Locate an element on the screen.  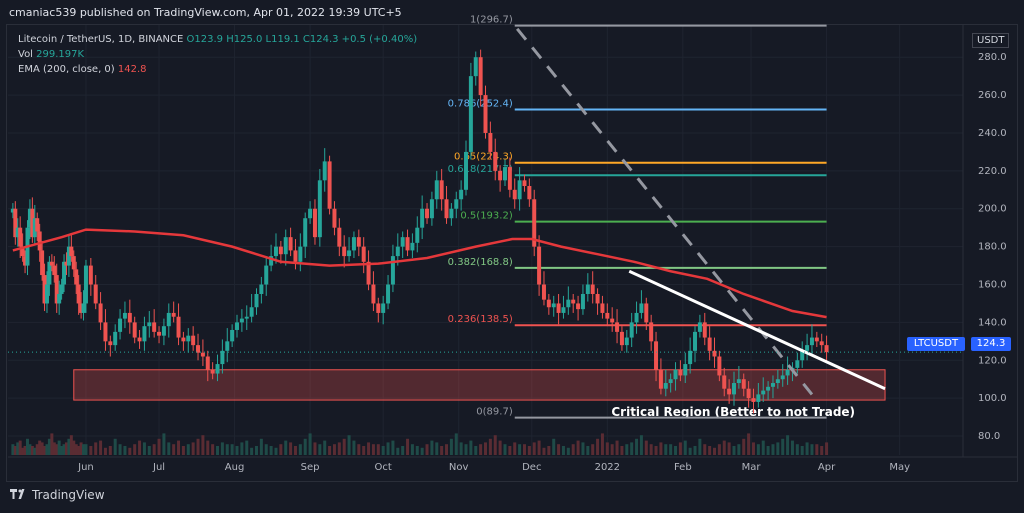
x-tick-label: Mar is located at coordinates (752, 467).